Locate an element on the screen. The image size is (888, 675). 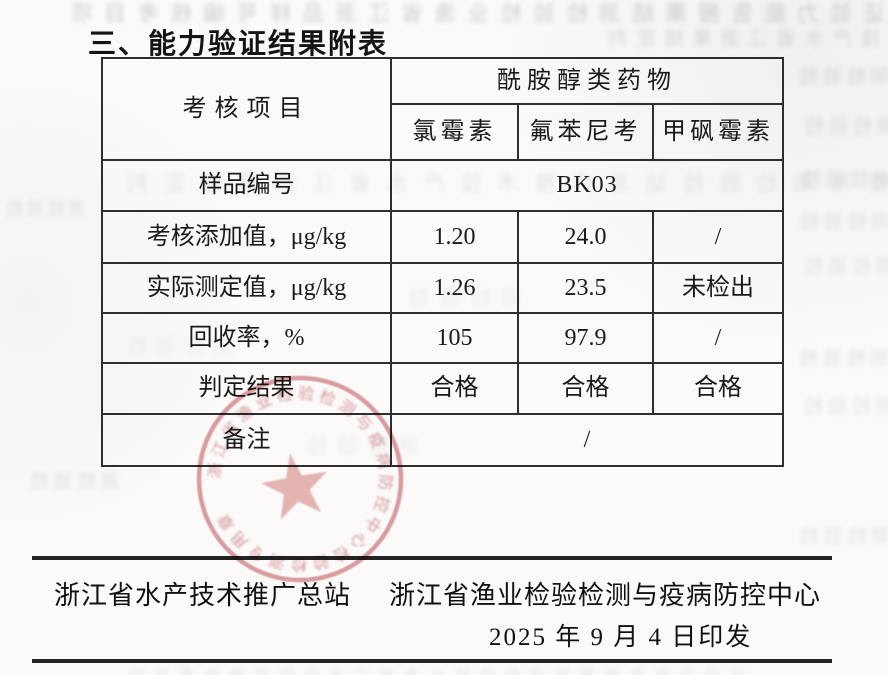
row-label-recovery-rate: 回收率，% is located at coordinates (246, 338).